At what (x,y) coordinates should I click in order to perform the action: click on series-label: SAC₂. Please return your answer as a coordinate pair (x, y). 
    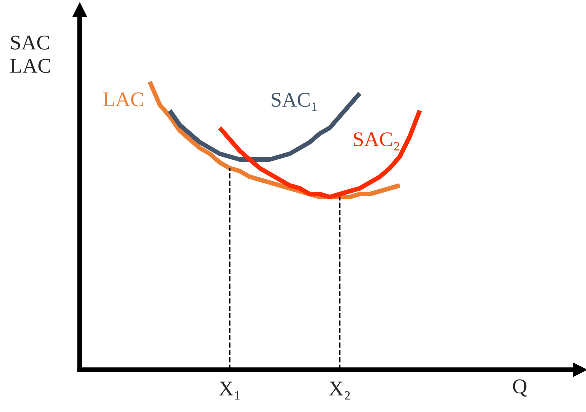
    Looking at the image, I should click on (377, 141).